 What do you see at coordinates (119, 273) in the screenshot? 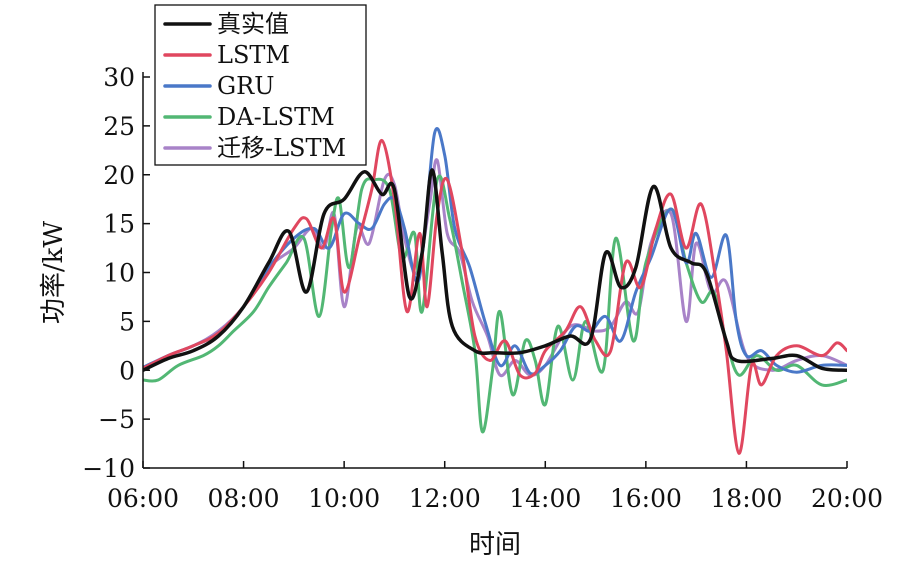
I see `y-tick-label: 10` at bounding box center [119, 273].